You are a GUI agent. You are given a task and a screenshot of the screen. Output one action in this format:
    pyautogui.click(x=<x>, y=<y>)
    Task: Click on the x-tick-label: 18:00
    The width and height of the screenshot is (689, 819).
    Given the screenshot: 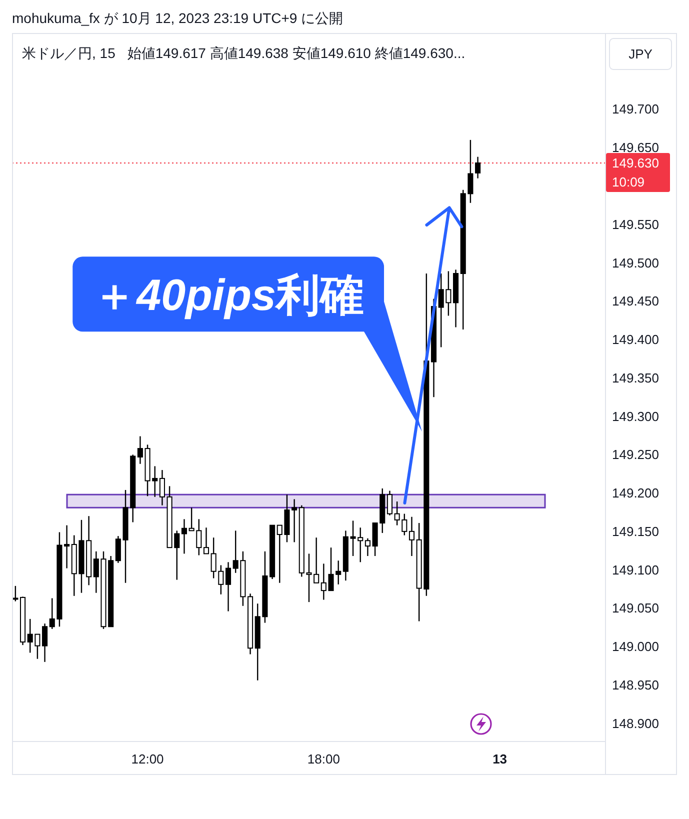 What is the action you would take?
    pyautogui.click(x=323, y=759)
    